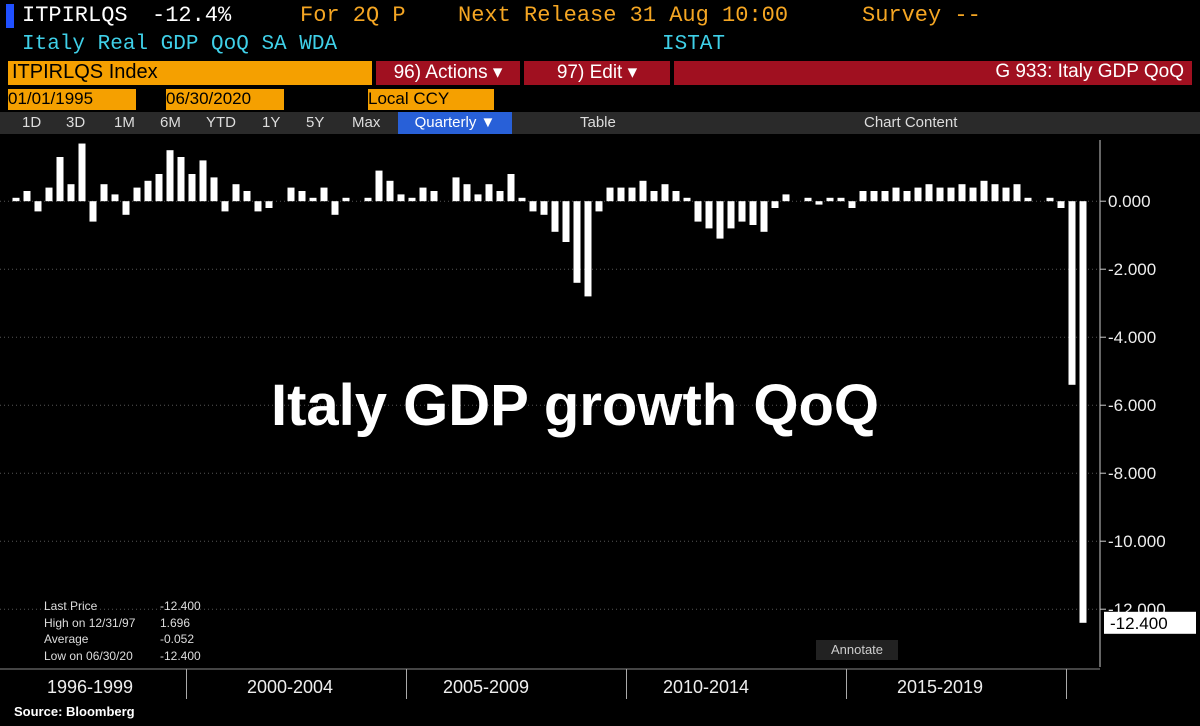 Image resolution: width=1200 pixels, height=726 pixels. I want to click on x-group-label: 2010-2014, so click(706, 687).